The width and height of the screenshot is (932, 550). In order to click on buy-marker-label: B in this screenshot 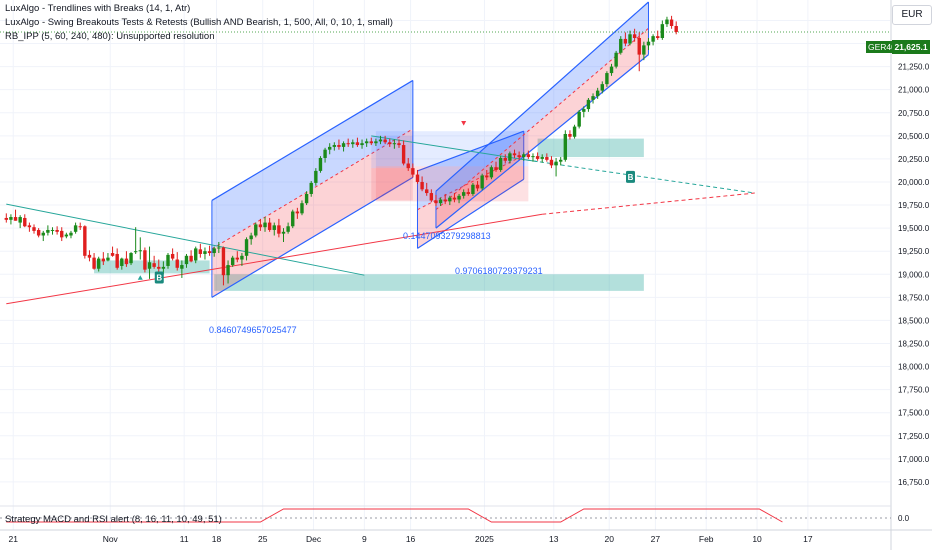, I will do `click(631, 177)`.